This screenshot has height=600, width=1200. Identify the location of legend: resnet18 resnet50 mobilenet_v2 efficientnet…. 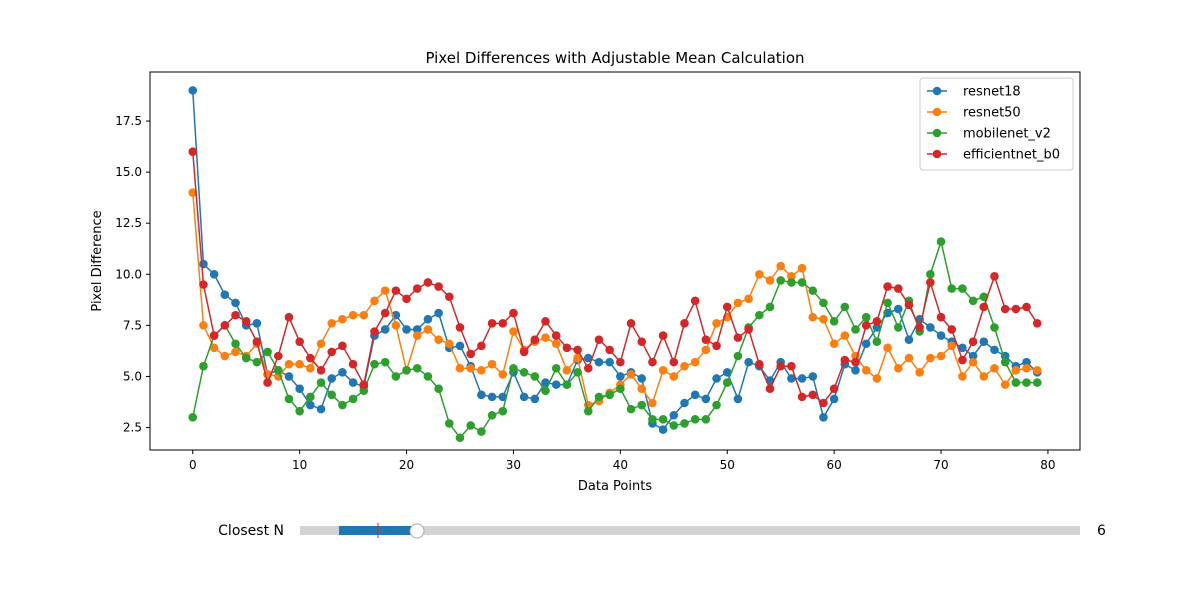
(996, 124).